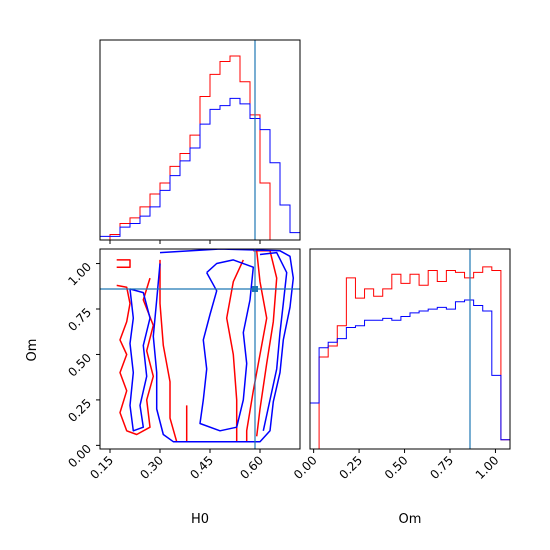  I want to click on h0-hist-blue, so click(200, 168).